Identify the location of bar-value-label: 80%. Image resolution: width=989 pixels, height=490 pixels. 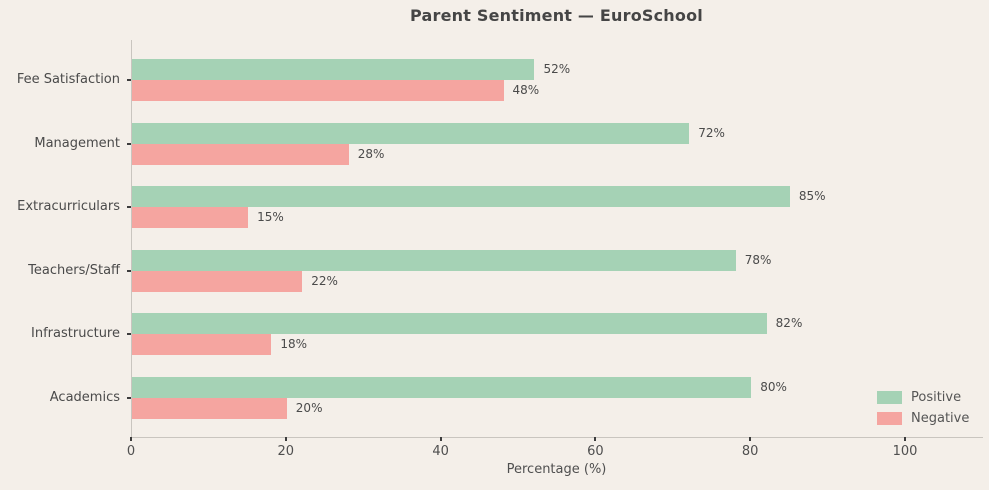
(773, 386).